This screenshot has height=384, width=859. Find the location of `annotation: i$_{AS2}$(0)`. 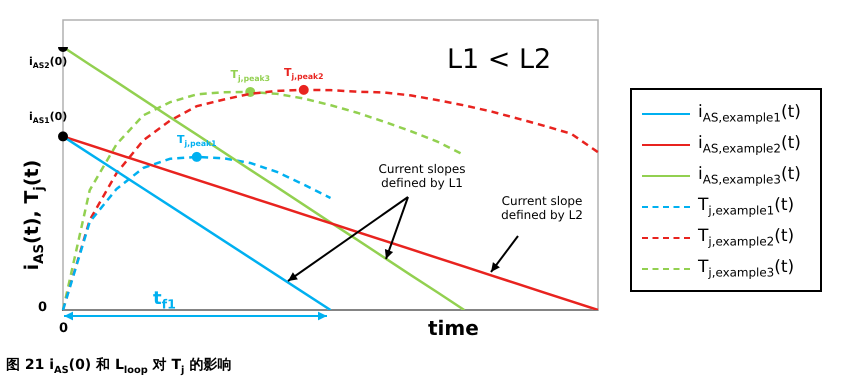

annotation: i$_{AS2}$(0) is located at coordinates (48, 62).